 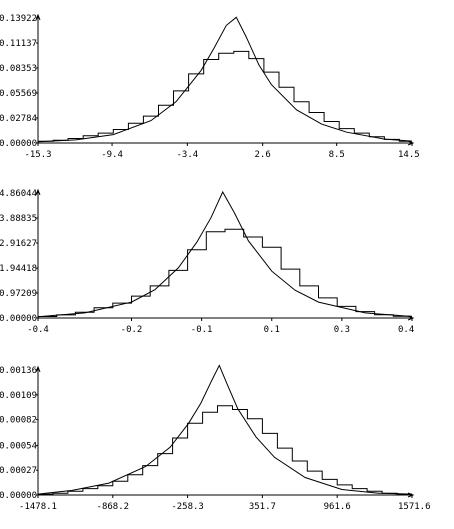 I want to click on y-tick-label: 0.08353, so click(x=18, y=69).